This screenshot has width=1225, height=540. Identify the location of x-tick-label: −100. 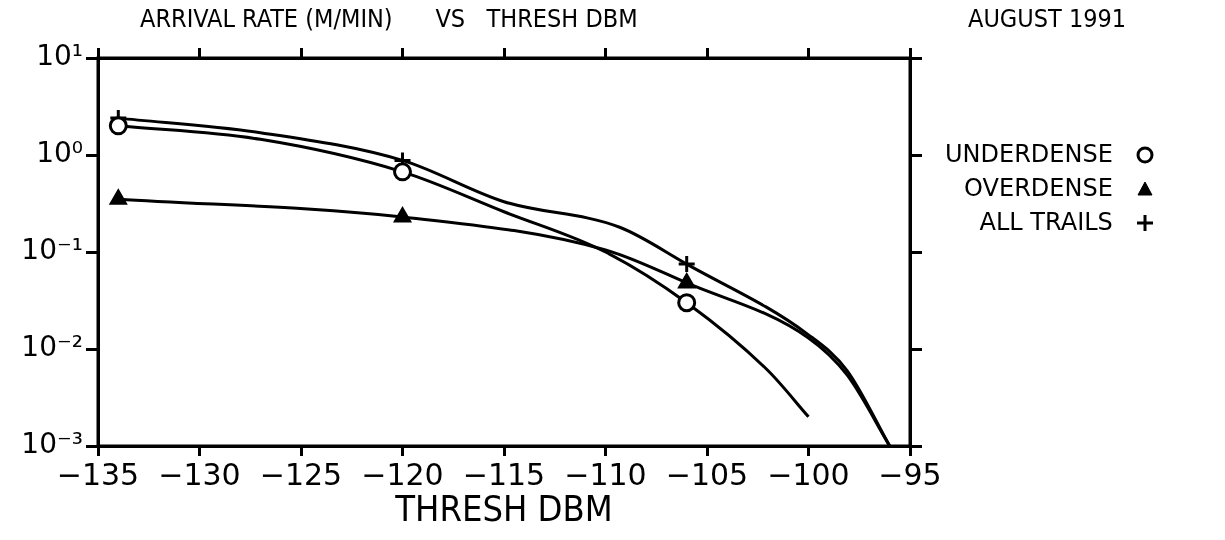
(808, 474).